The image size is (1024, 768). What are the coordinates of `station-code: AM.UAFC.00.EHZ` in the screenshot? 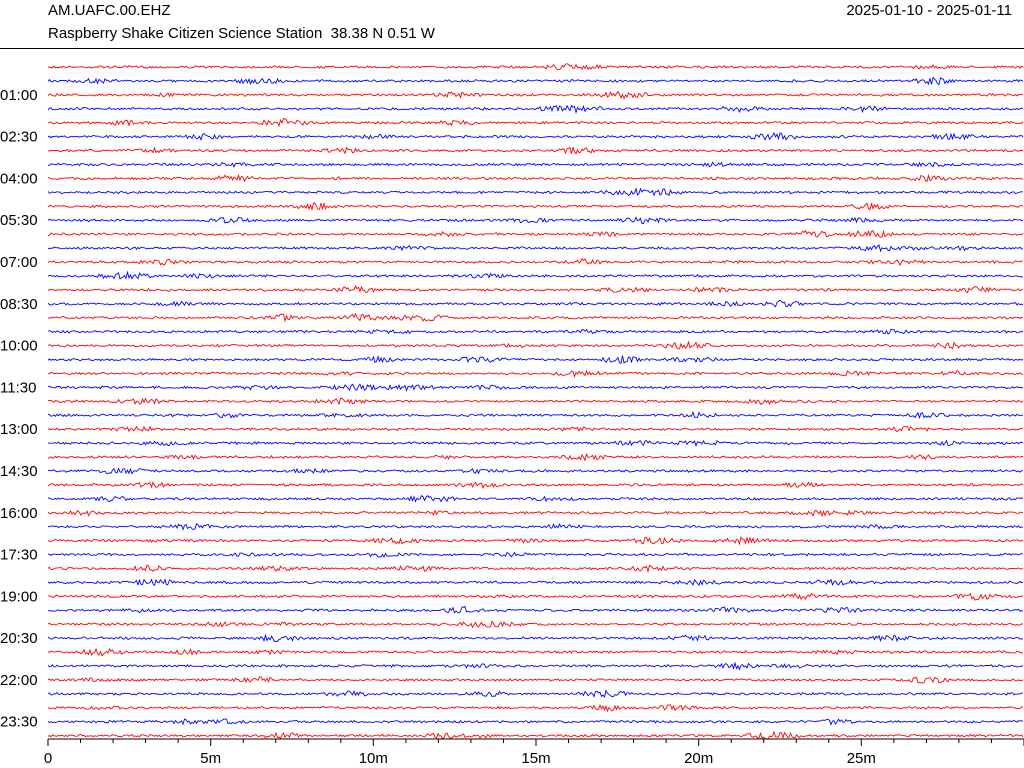 It's located at (109, 10).